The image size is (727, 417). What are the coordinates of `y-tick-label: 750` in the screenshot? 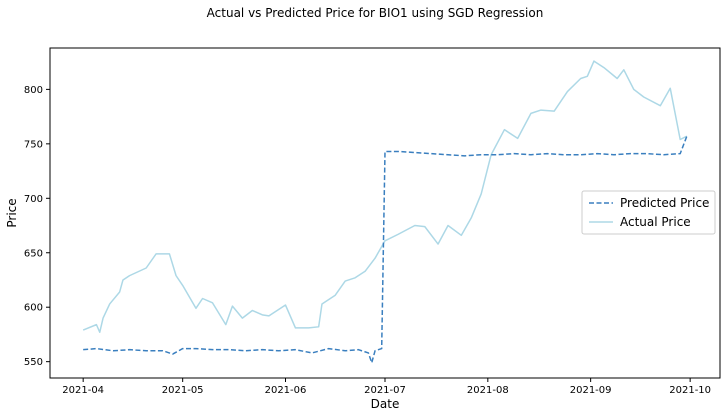 It's located at (33, 144).